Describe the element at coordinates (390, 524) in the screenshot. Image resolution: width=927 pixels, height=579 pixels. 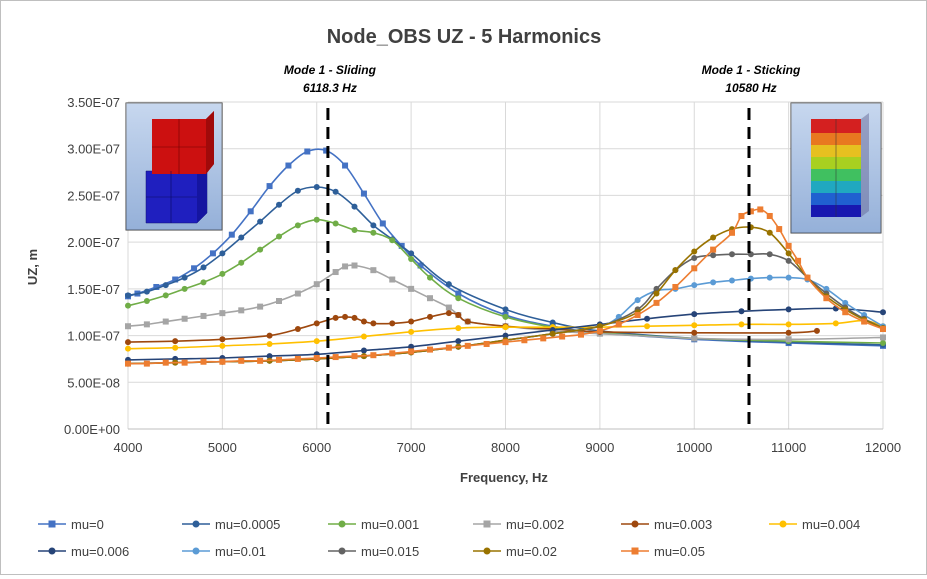
I see `legend-label: mu=0.001` at that location.